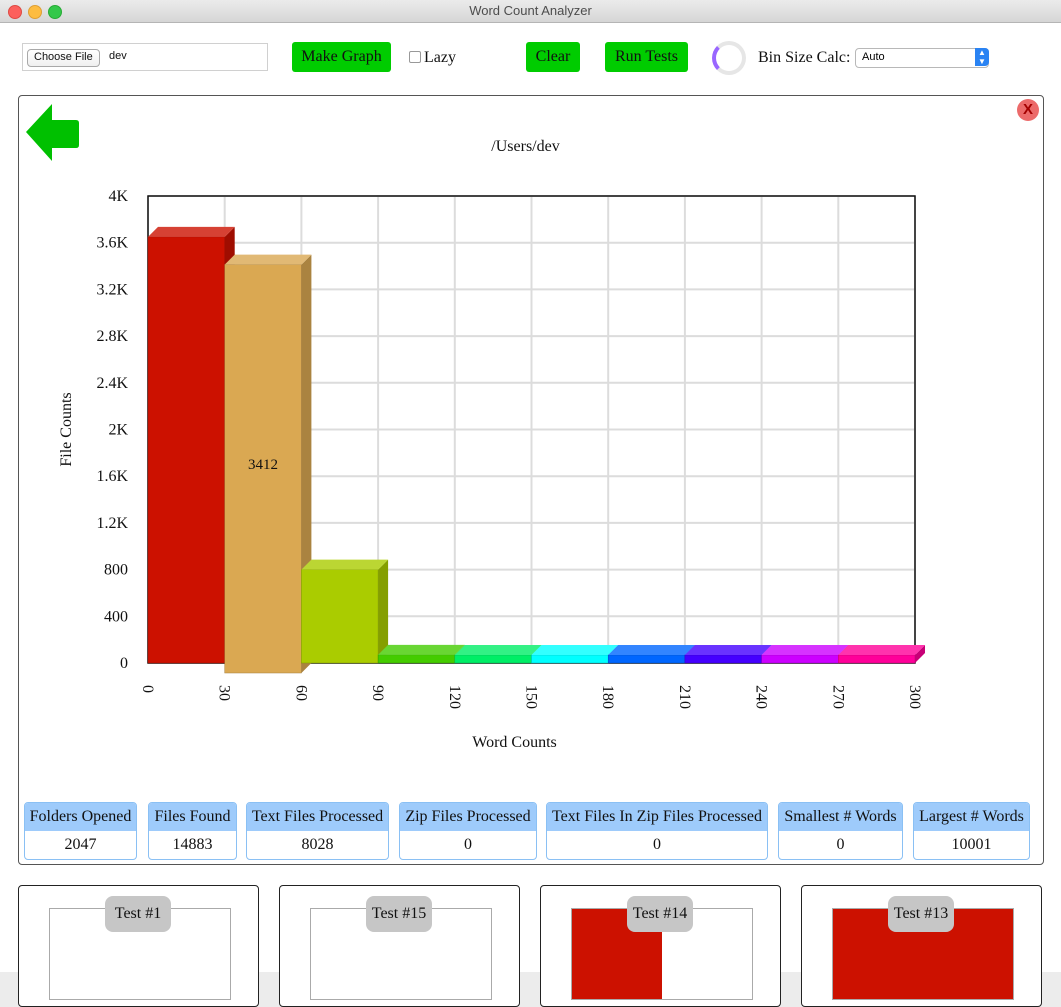 The image size is (1061, 1007). Describe the element at coordinates (124, 663) in the screenshot. I see `y-tick-label: 0` at that location.